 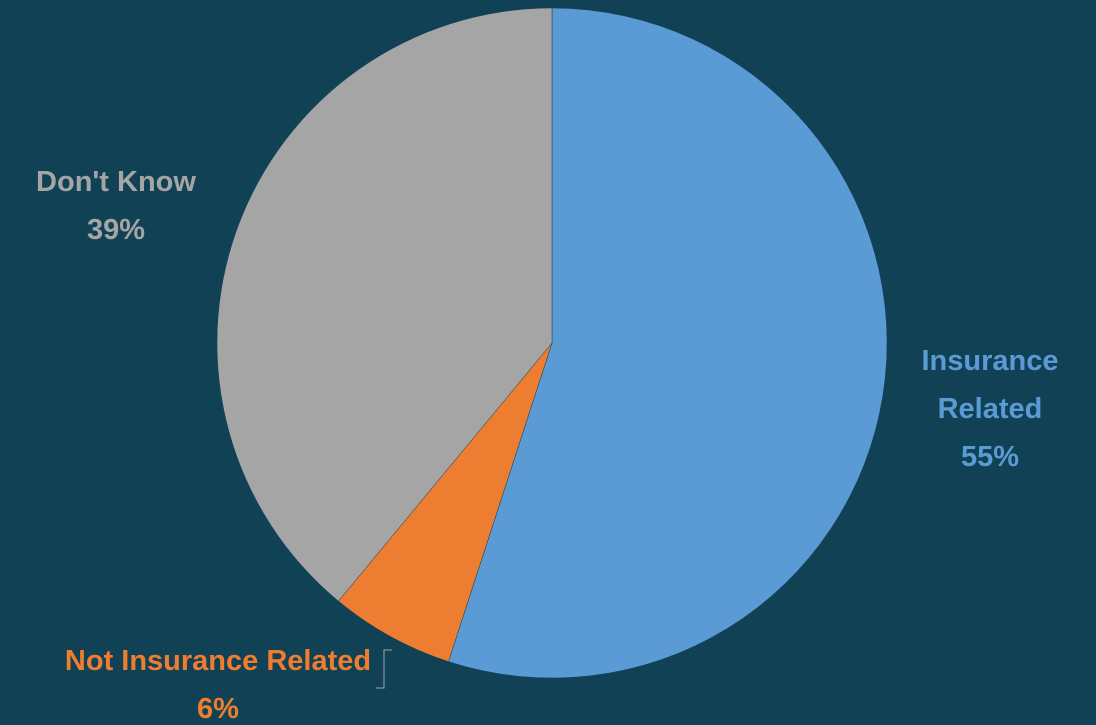 I want to click on pie-slice-not-insurance-related, so click(x=445, y=502).